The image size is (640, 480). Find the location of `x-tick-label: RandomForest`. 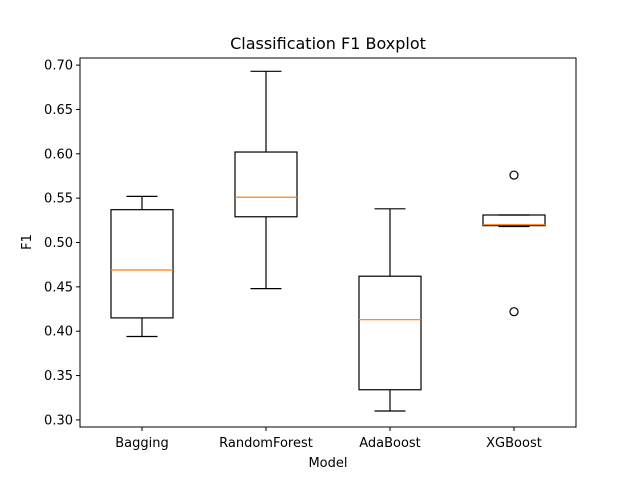

x-tick-label: RandomForest is located at coordinates (266, 443).